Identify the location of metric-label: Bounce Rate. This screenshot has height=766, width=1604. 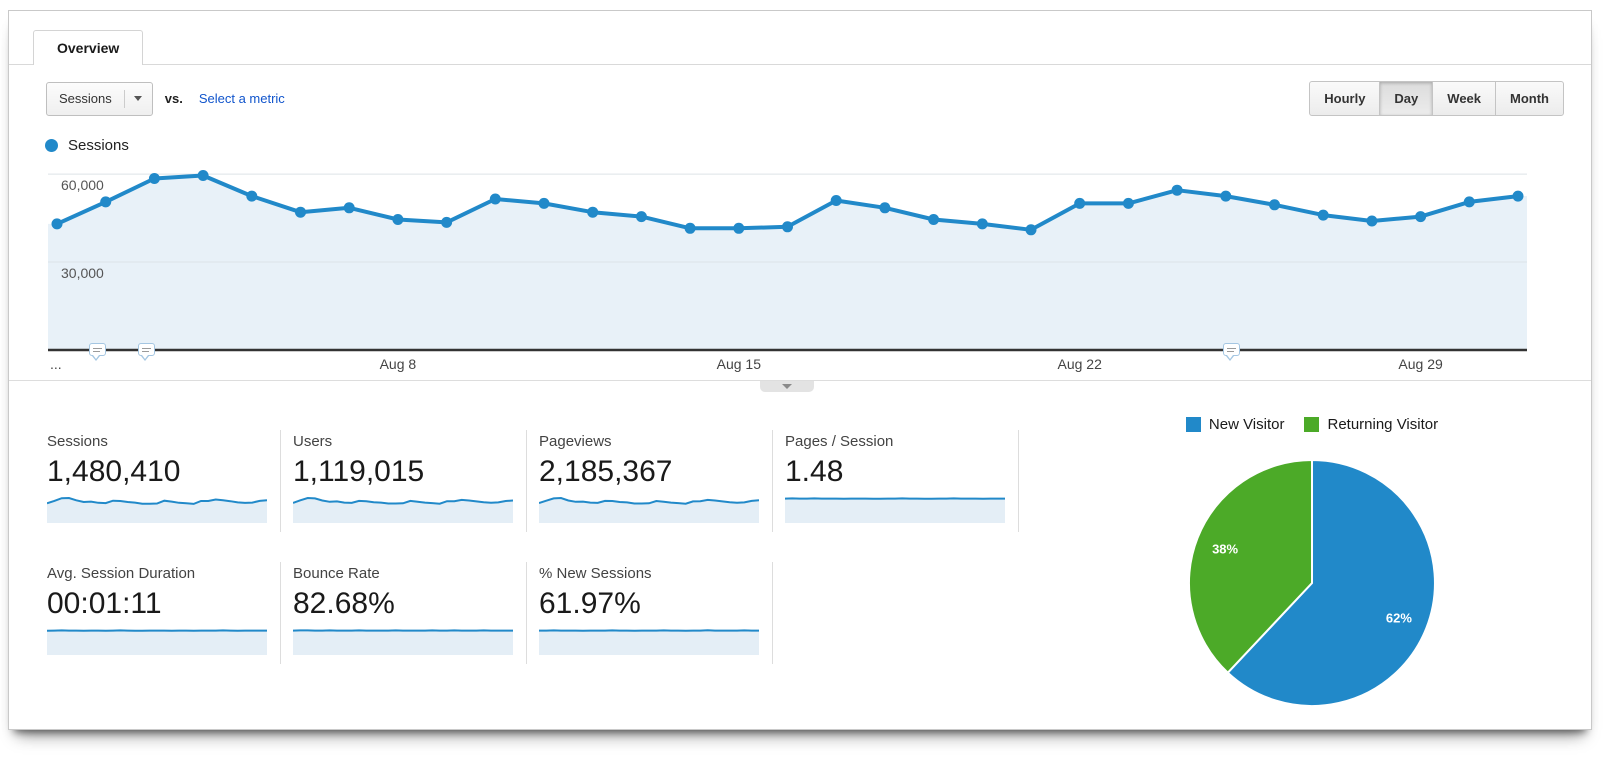
(336, 573).